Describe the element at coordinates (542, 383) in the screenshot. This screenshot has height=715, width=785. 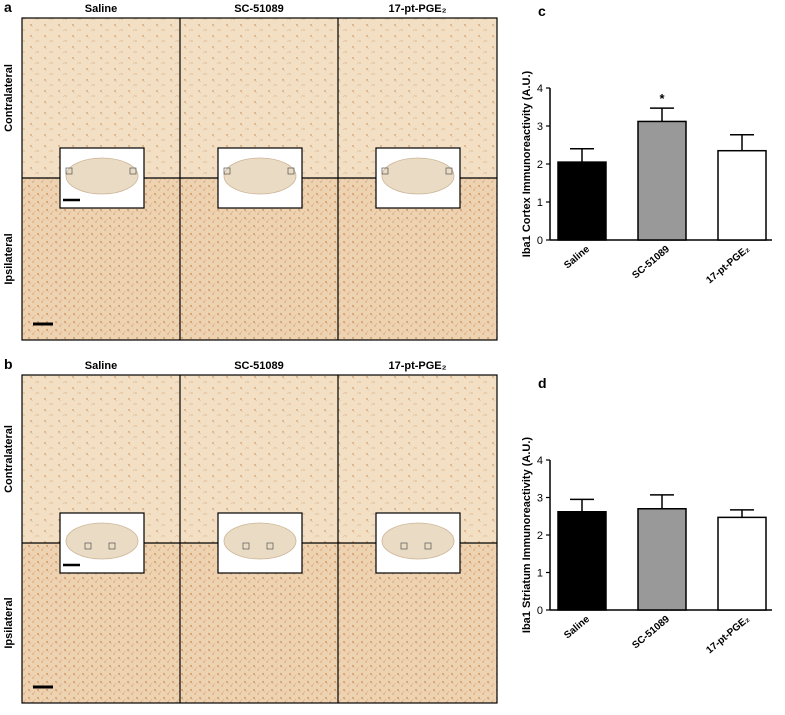
I see `panel-letter: d` at that location.